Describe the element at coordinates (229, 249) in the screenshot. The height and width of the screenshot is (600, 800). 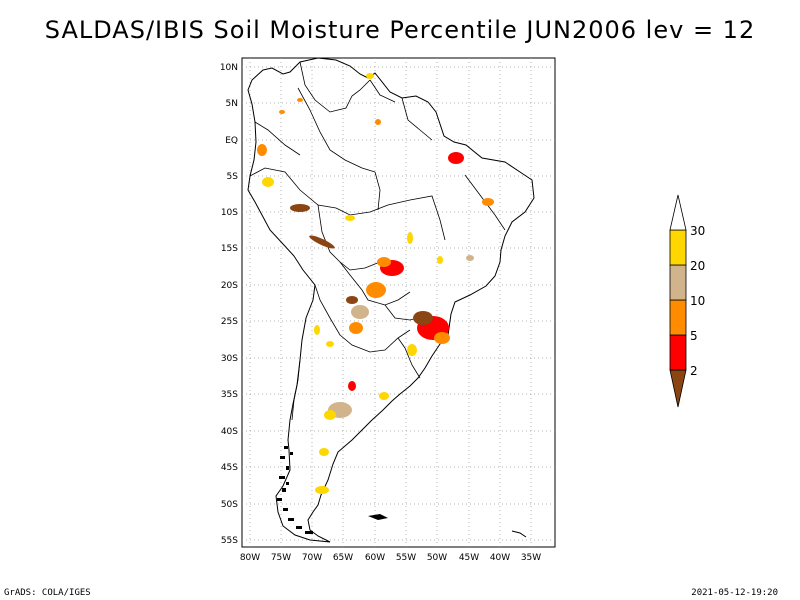
I see `lat-label: 15S` at that location.